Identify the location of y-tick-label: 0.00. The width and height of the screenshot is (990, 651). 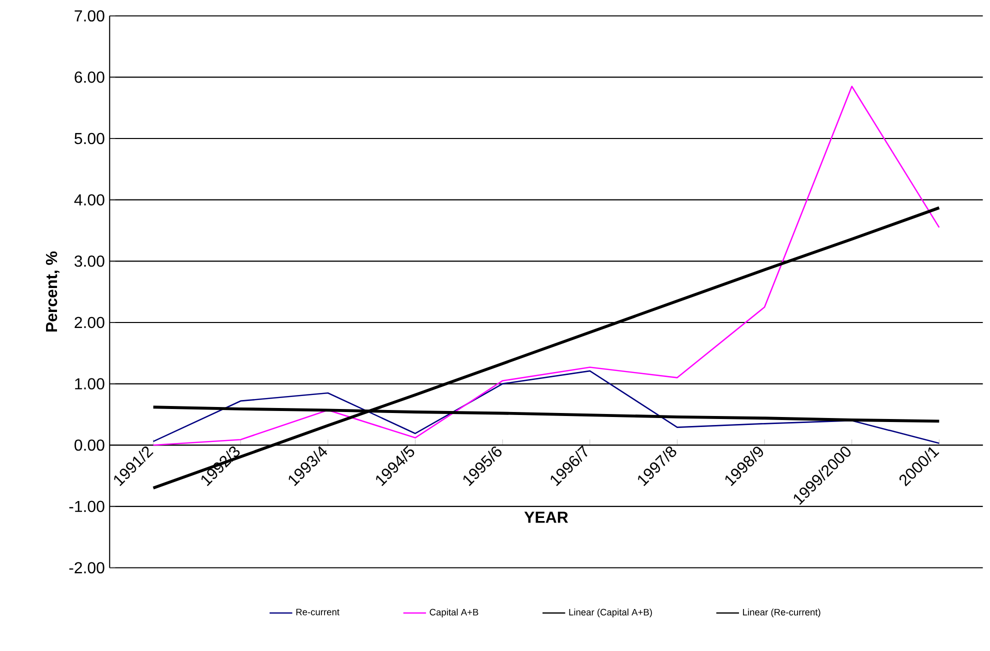
(89, 445).